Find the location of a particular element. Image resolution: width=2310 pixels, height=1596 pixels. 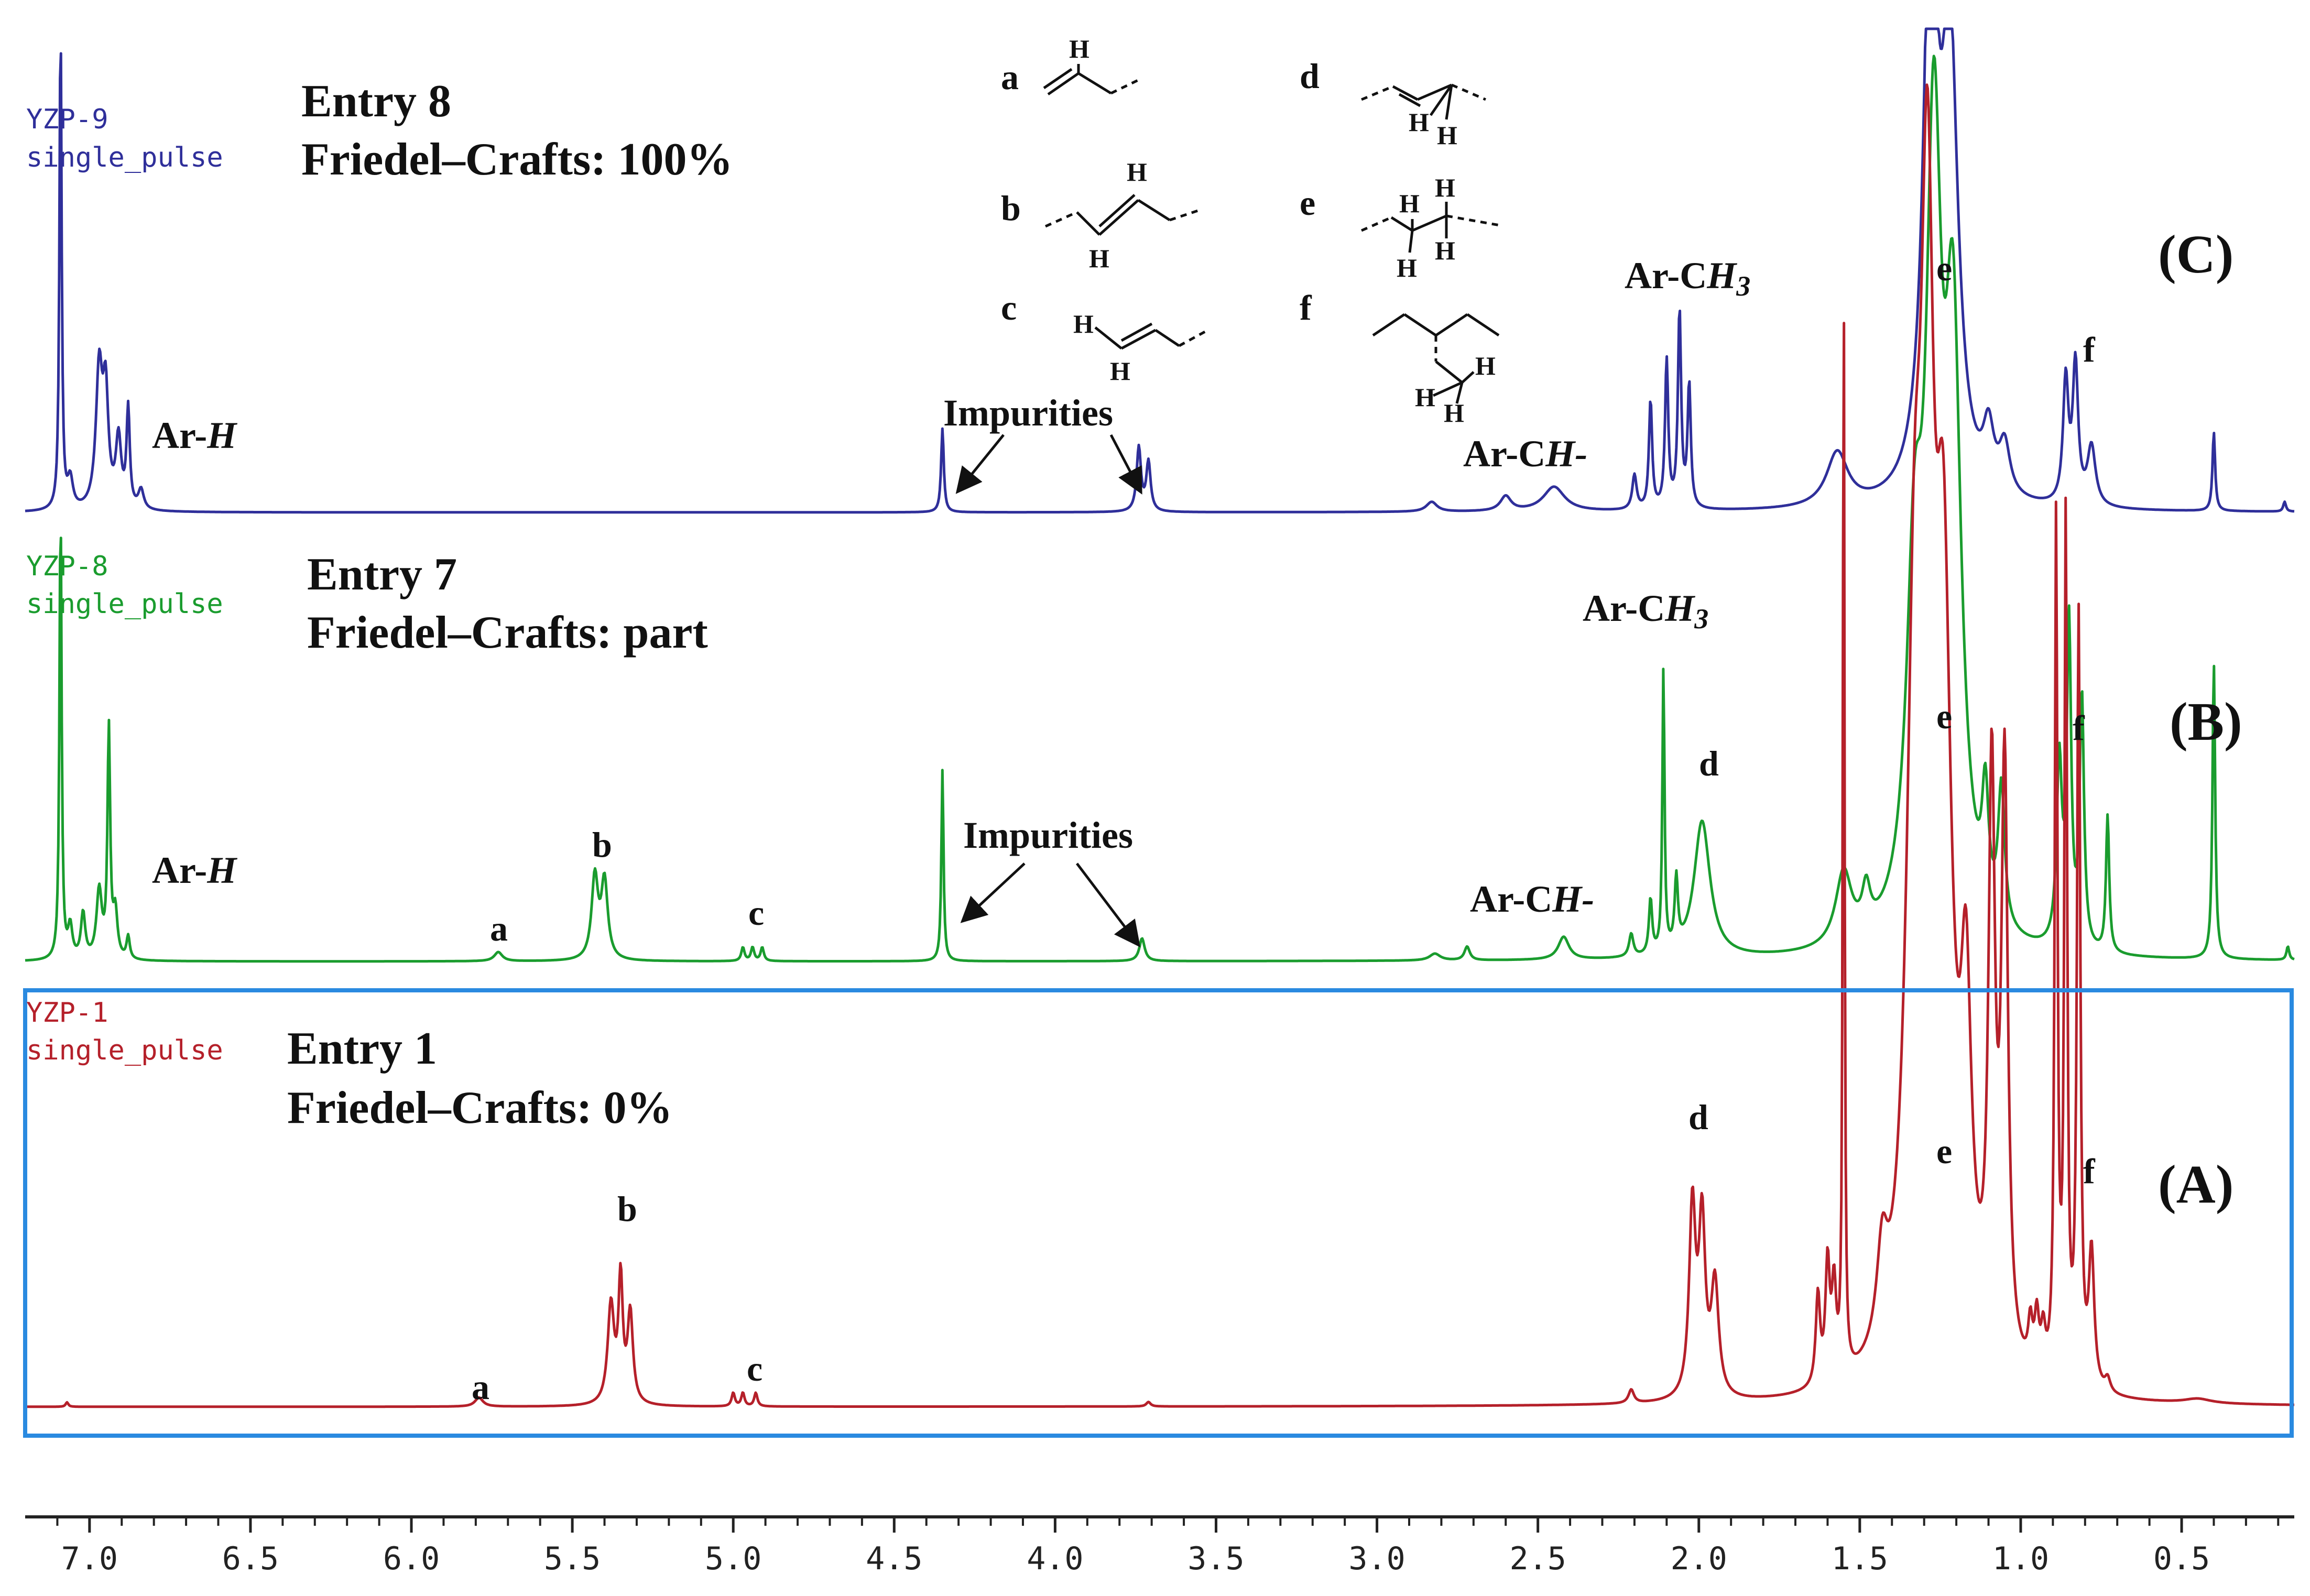

structure-d-h-1: H is located at coordinates (1419, 122).